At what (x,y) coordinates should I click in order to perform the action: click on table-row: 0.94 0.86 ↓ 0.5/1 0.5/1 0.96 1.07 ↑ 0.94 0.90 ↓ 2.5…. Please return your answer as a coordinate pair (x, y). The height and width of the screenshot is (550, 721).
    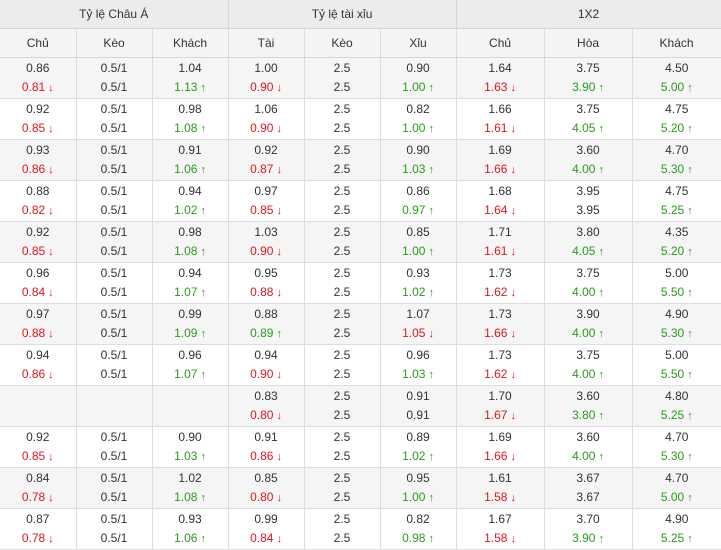
    Looking at the image, I should click on (360, 365).